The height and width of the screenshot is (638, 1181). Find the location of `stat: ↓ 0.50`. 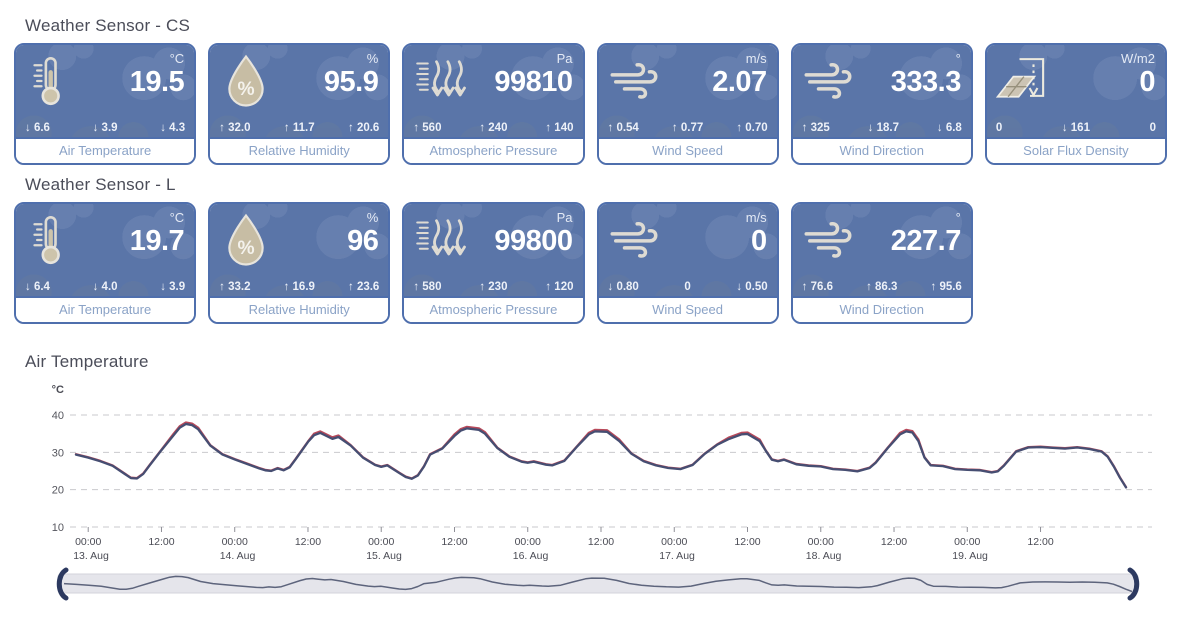

stat: ↓ 0.50 is located at coordinates (752, 287).